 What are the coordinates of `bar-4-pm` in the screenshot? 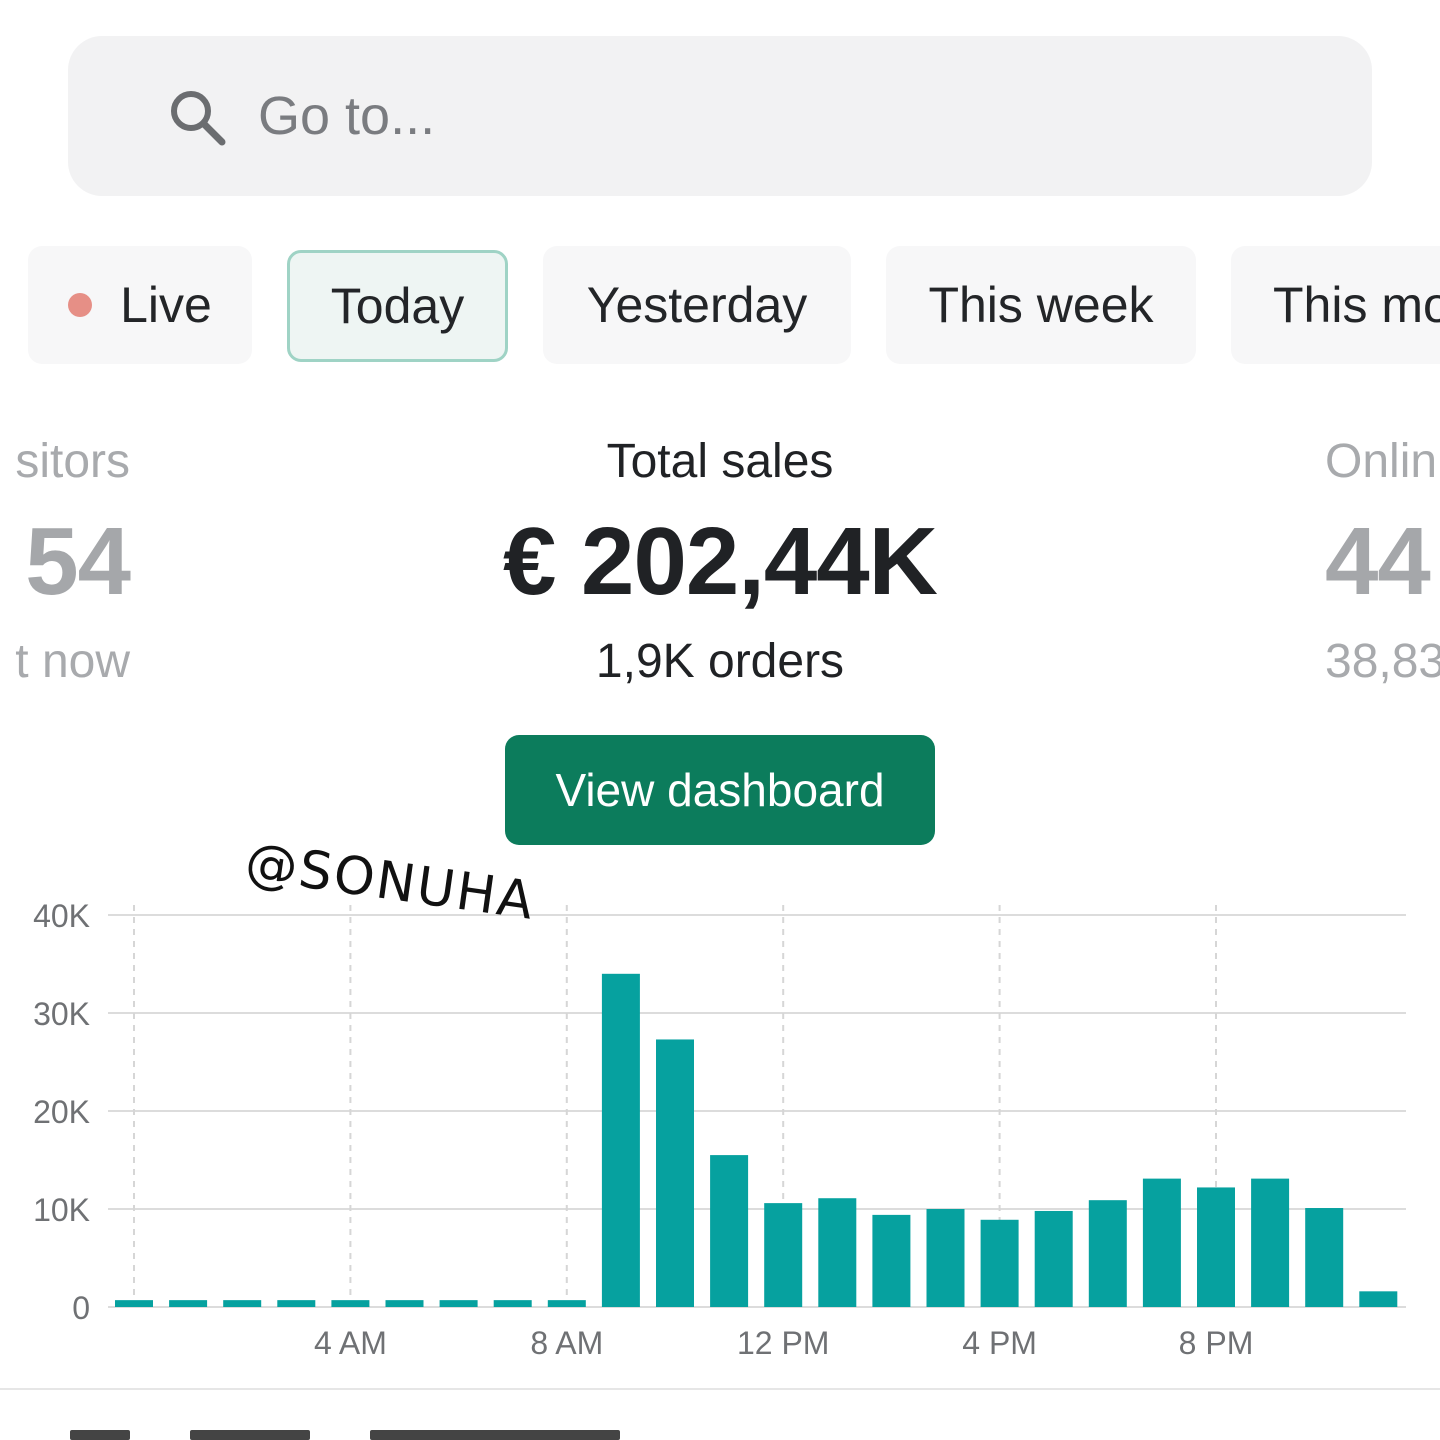 It's located at (999, 1263).